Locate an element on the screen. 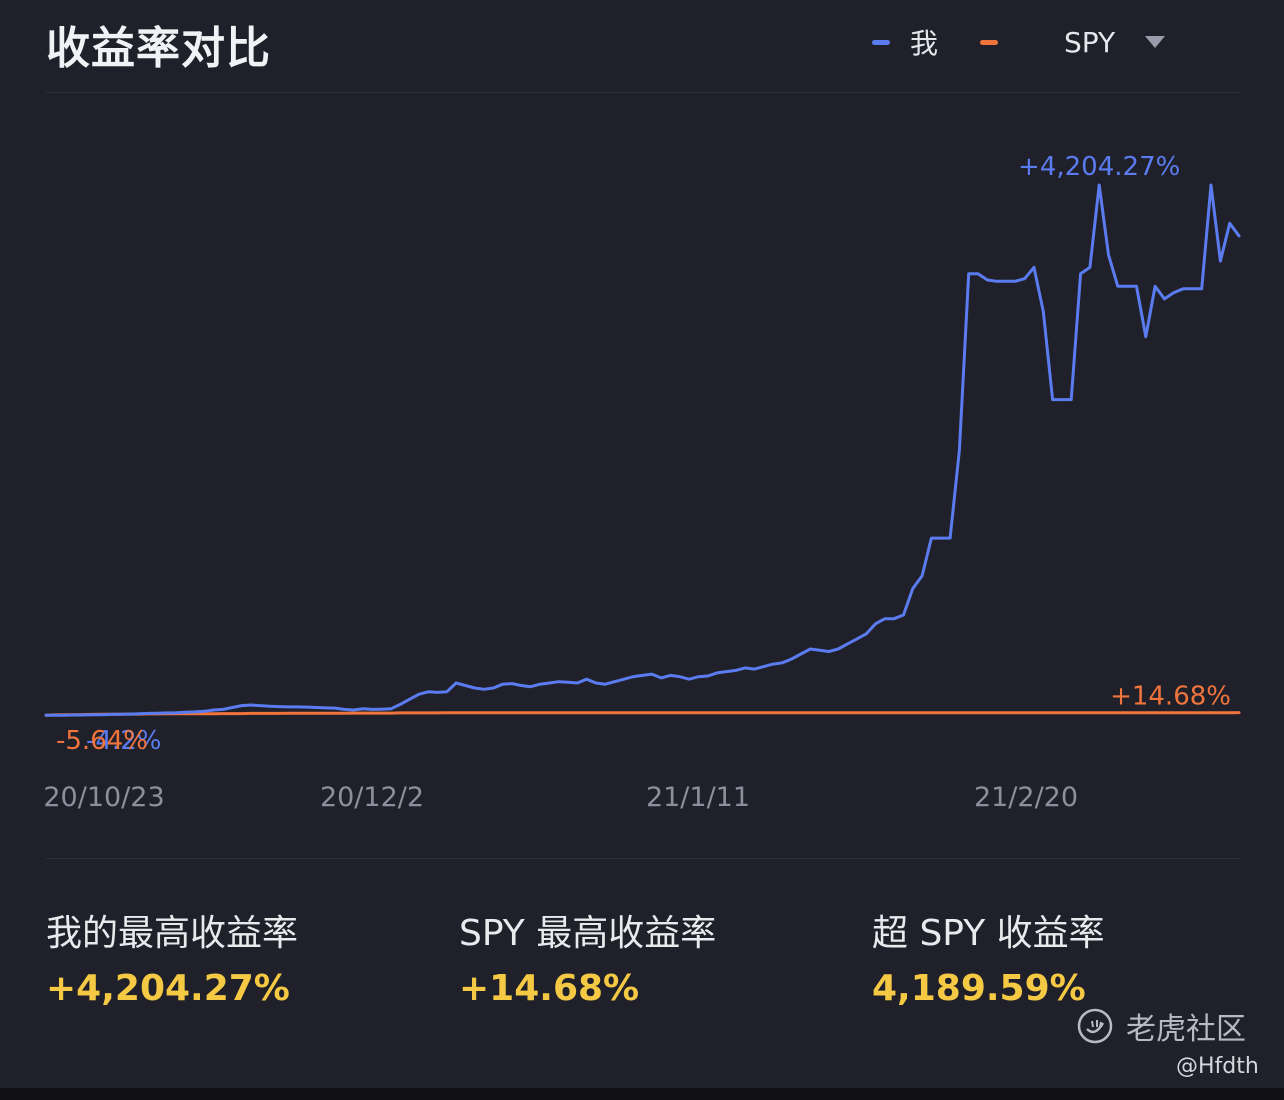  x-tick-label: 20/10/23 is located at coordinates (103, 797).